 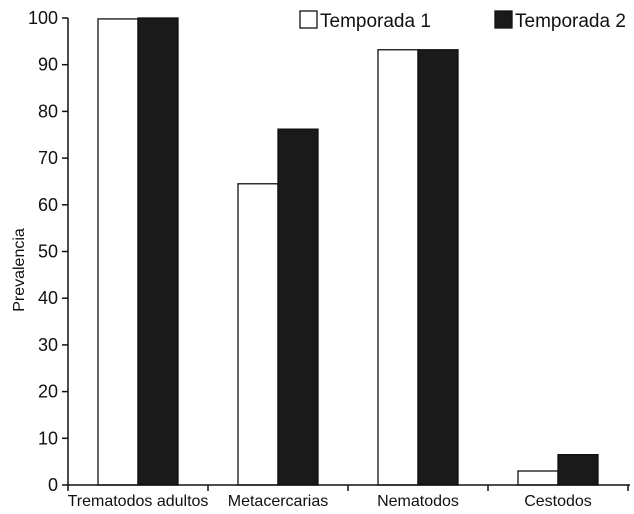 I want to click on y-tick-label: 40, so click(x=48, y=298).